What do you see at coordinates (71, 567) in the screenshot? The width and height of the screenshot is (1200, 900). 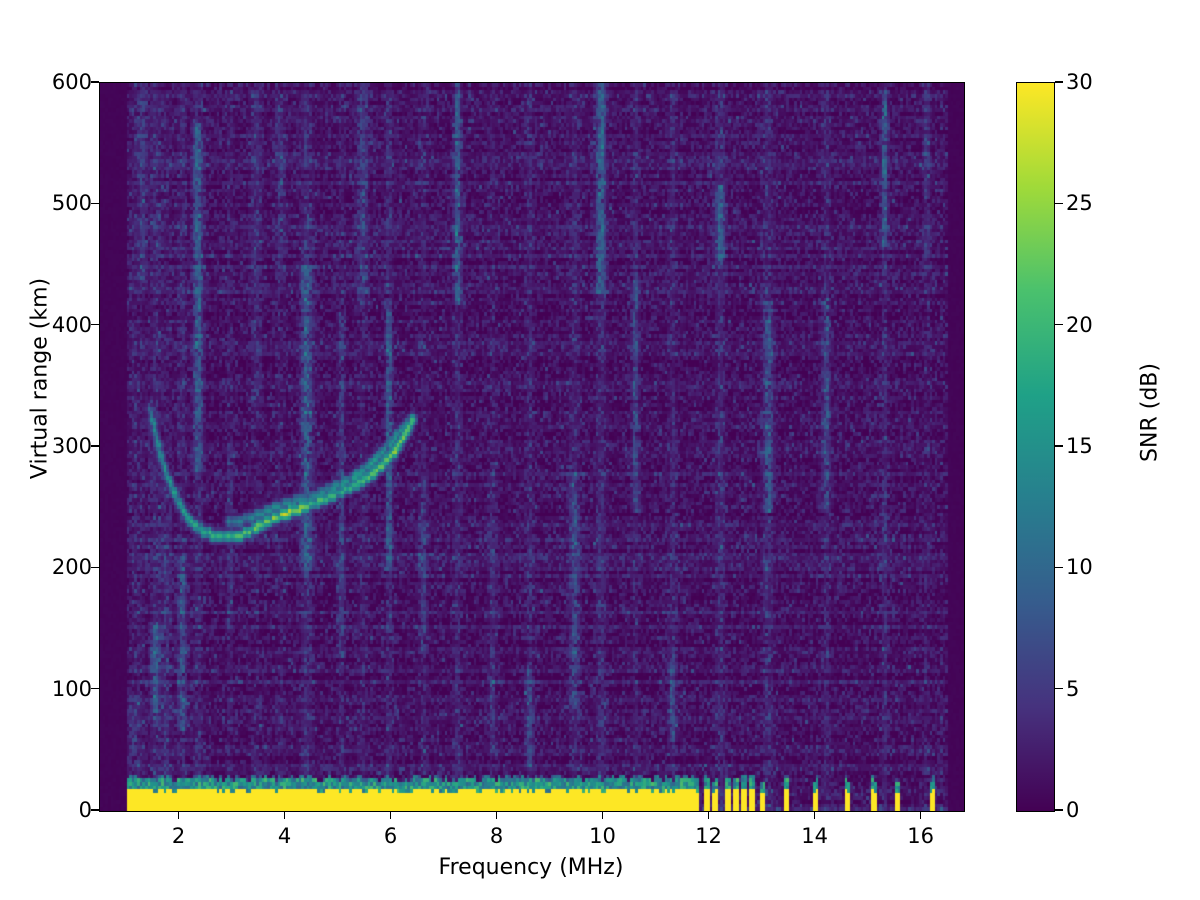 I see `y-axis-tick-label: 200` at bounding box center [71, 567].